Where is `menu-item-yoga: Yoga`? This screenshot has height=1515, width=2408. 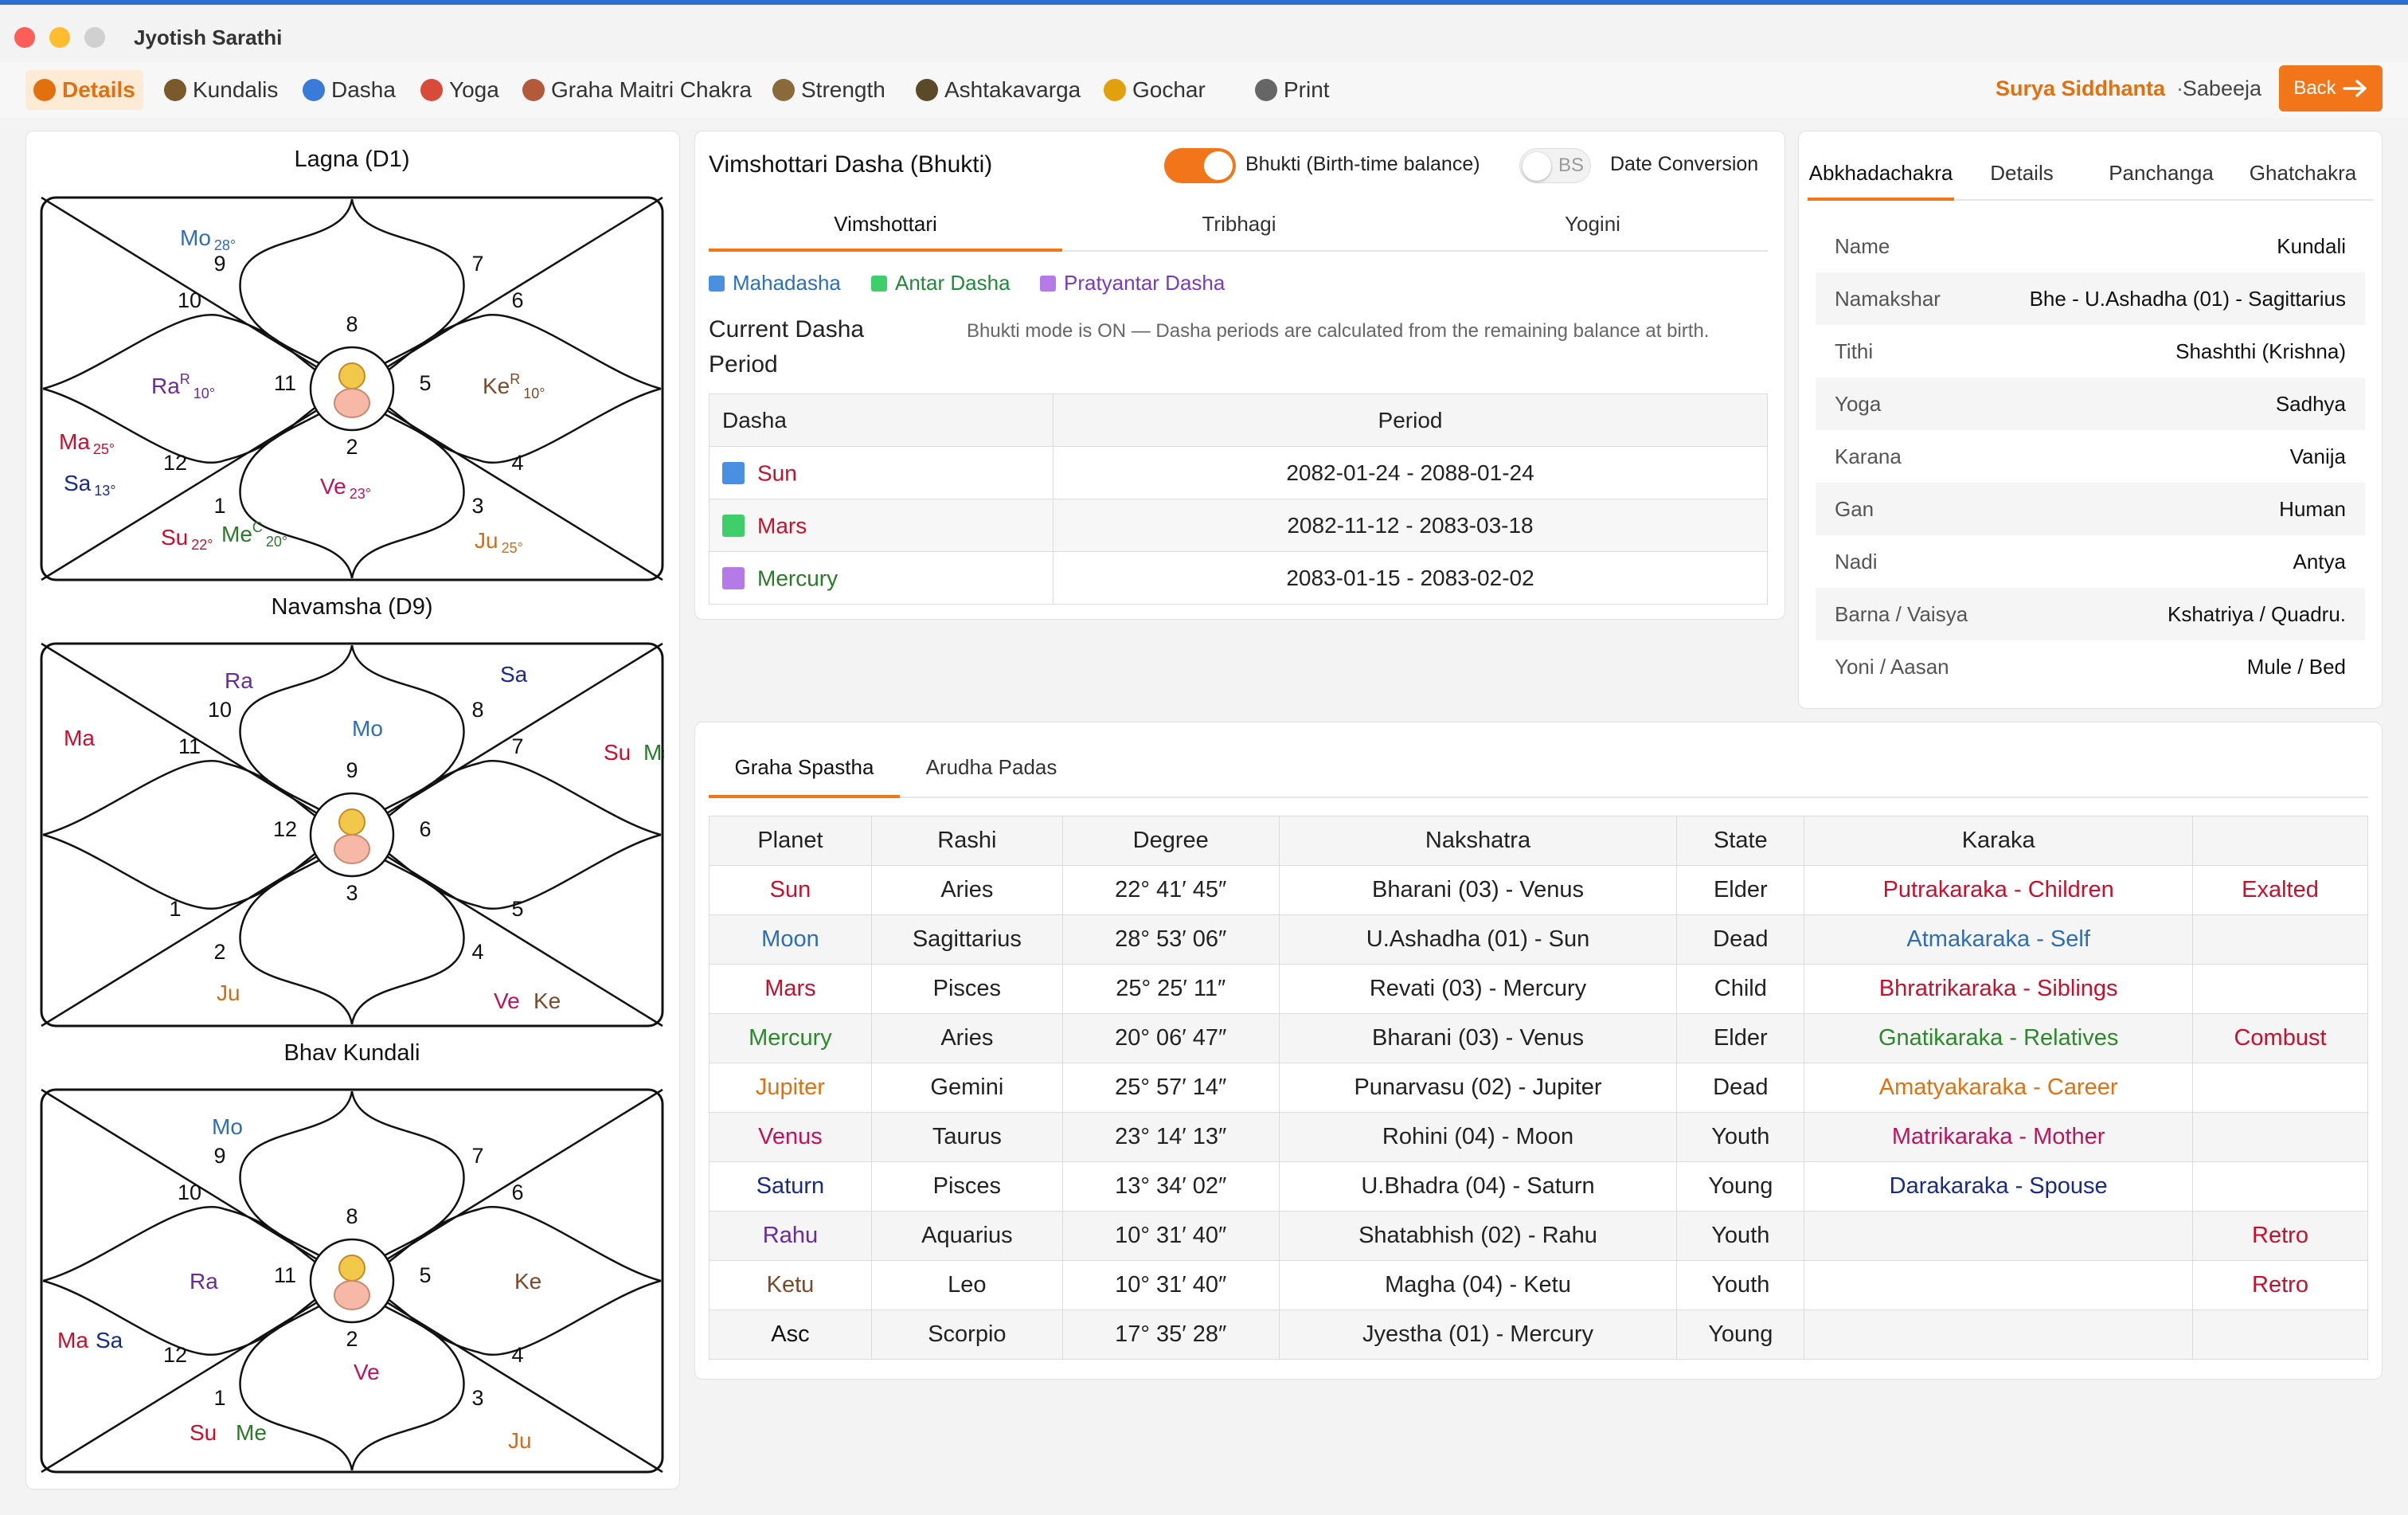
menu-item-yoga: Yoga is located at coordinates (459, 90).